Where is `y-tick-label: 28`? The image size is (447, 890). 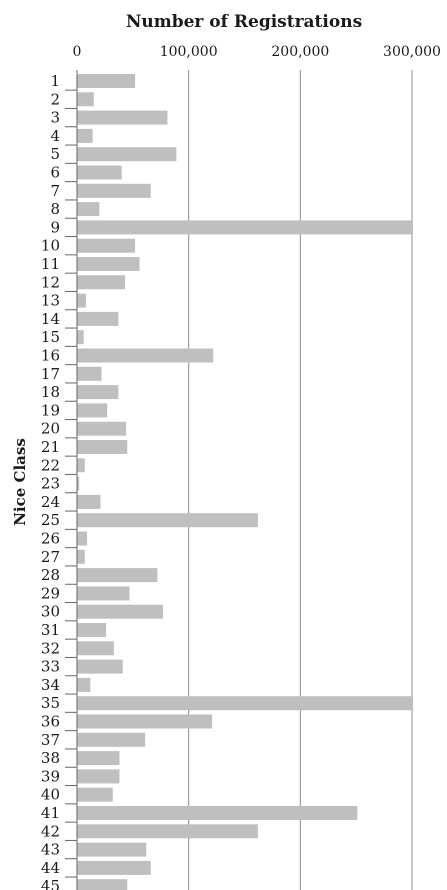
y-tick-label: 28 is located at coordinates (50, 575).